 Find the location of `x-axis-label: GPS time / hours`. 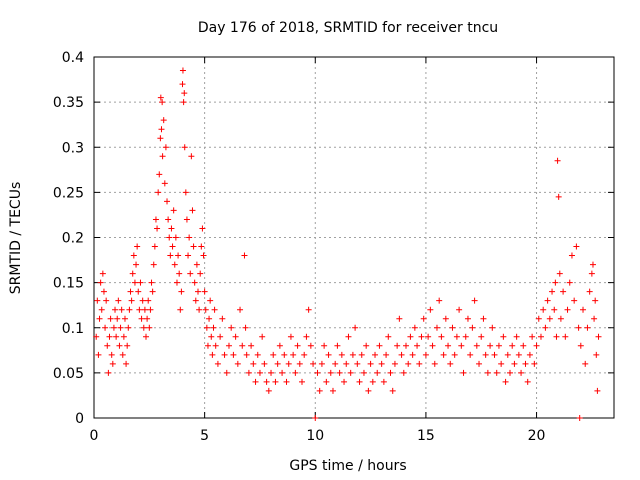

x-axis-label: GPS time / hours is located at coordinates (347, 466).